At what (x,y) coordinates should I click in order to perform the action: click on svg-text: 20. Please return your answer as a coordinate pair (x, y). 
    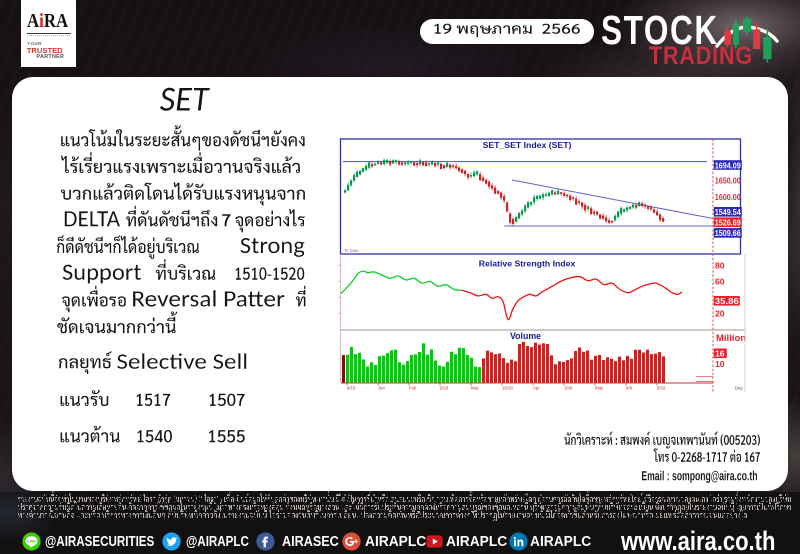
    Looking at the image, I should click on (720, 314).